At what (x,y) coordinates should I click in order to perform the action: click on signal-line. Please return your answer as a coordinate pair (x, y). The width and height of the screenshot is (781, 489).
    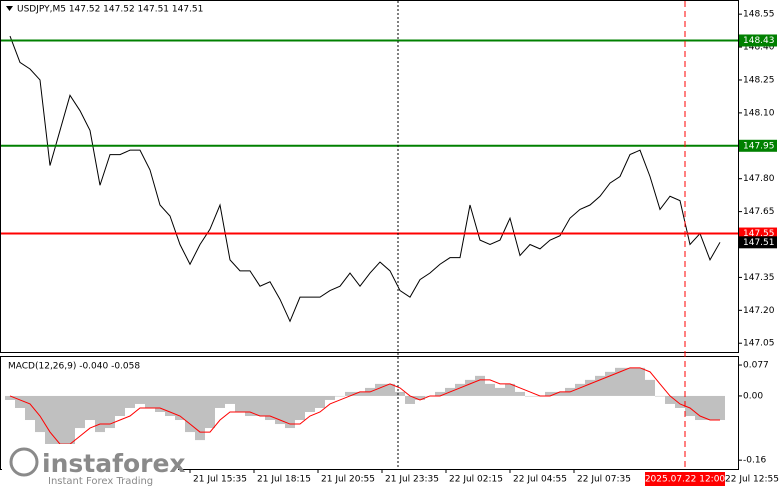
    Looking at the image, I should click on (364, 406).